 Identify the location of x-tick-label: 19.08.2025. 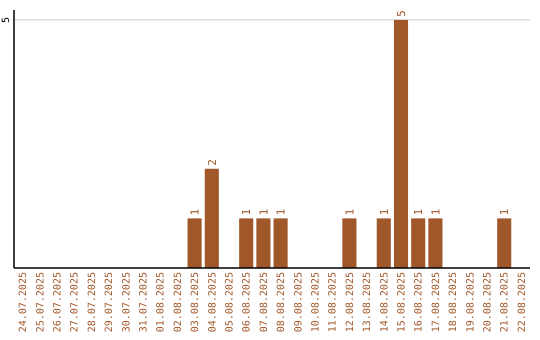
(470, 302).